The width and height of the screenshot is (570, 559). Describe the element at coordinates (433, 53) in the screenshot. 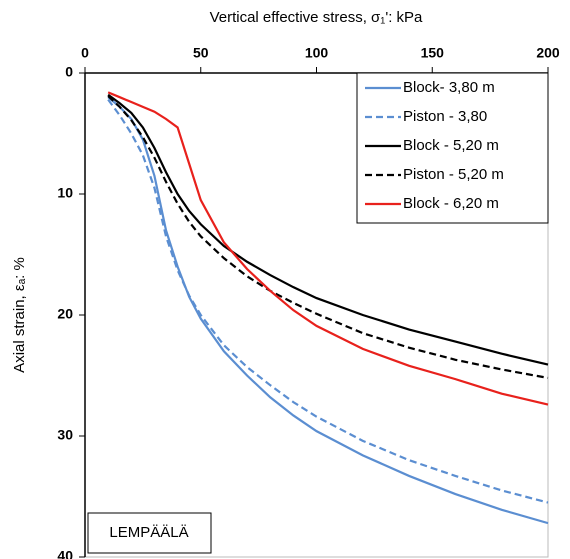

I see `x-tick-label: 150` at that location.